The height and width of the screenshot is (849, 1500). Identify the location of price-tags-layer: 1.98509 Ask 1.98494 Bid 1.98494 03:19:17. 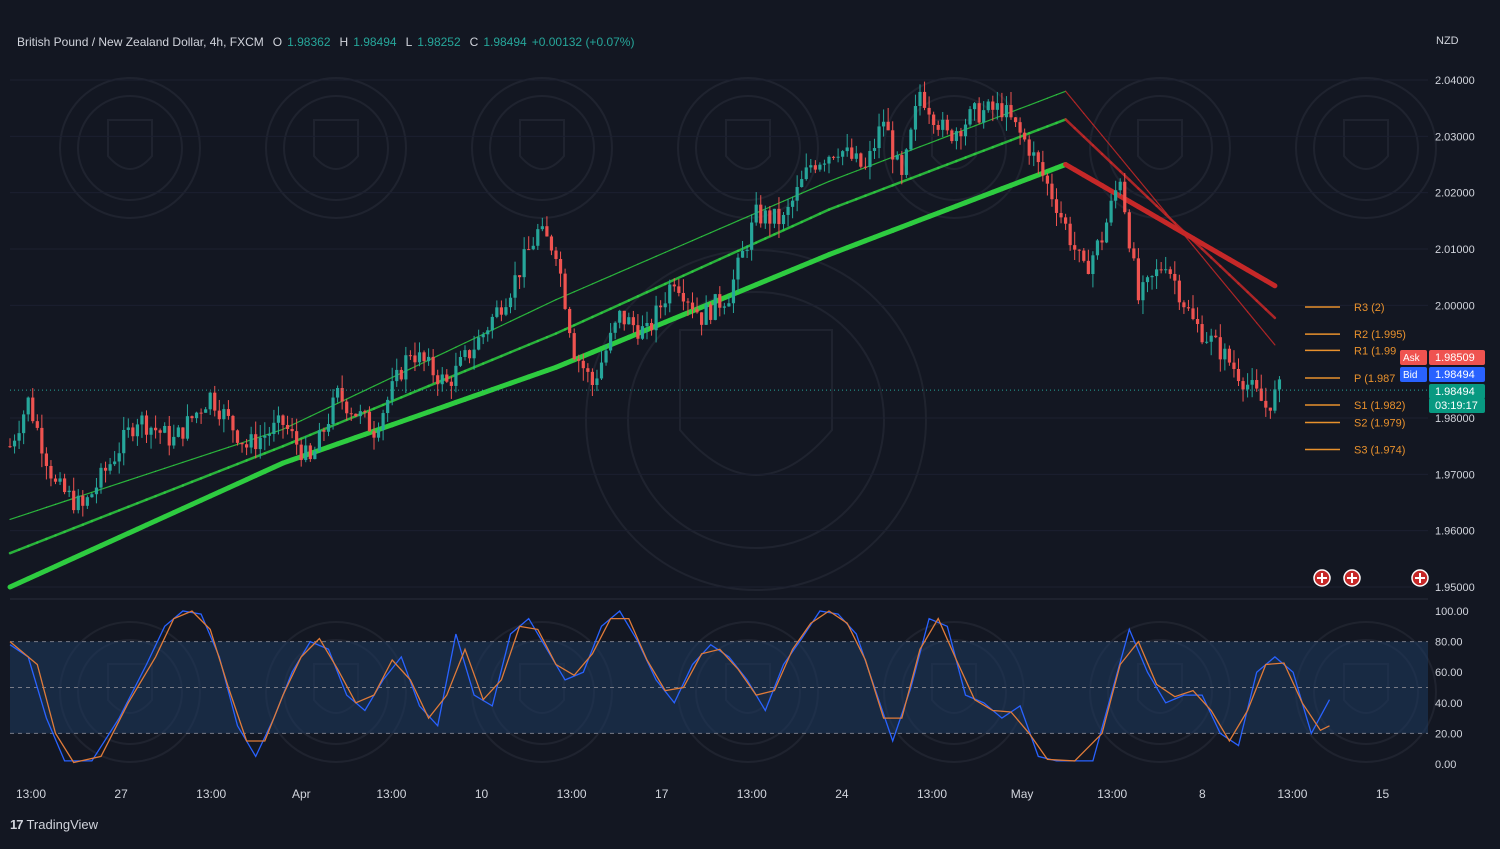
(1442, 381).